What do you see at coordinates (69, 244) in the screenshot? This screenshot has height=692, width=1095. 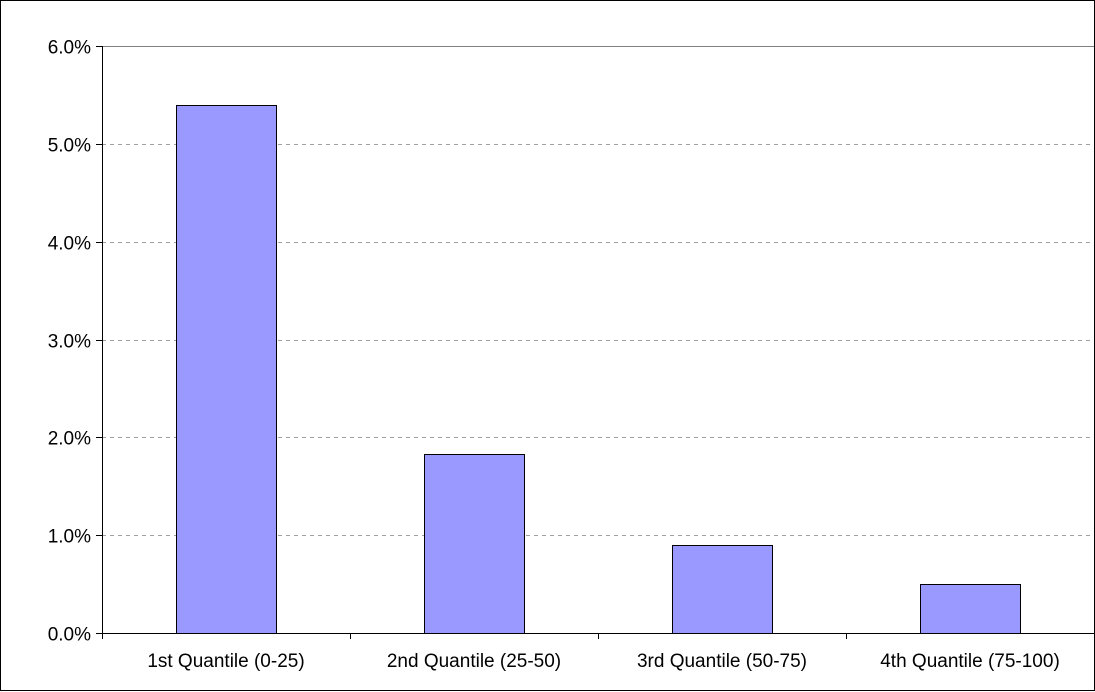 I see `y-tick-label: 4.0%` at bounding box center [69, 244].